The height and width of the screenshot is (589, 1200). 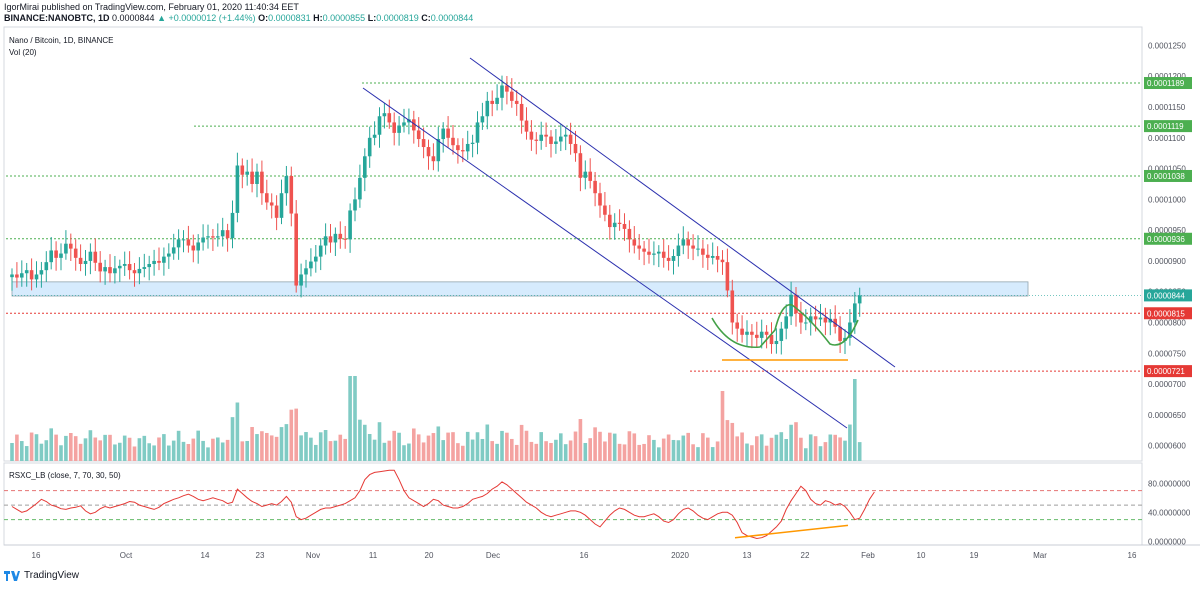 I want to click on footer-brand: TradingView, so click(x=52, y=575).